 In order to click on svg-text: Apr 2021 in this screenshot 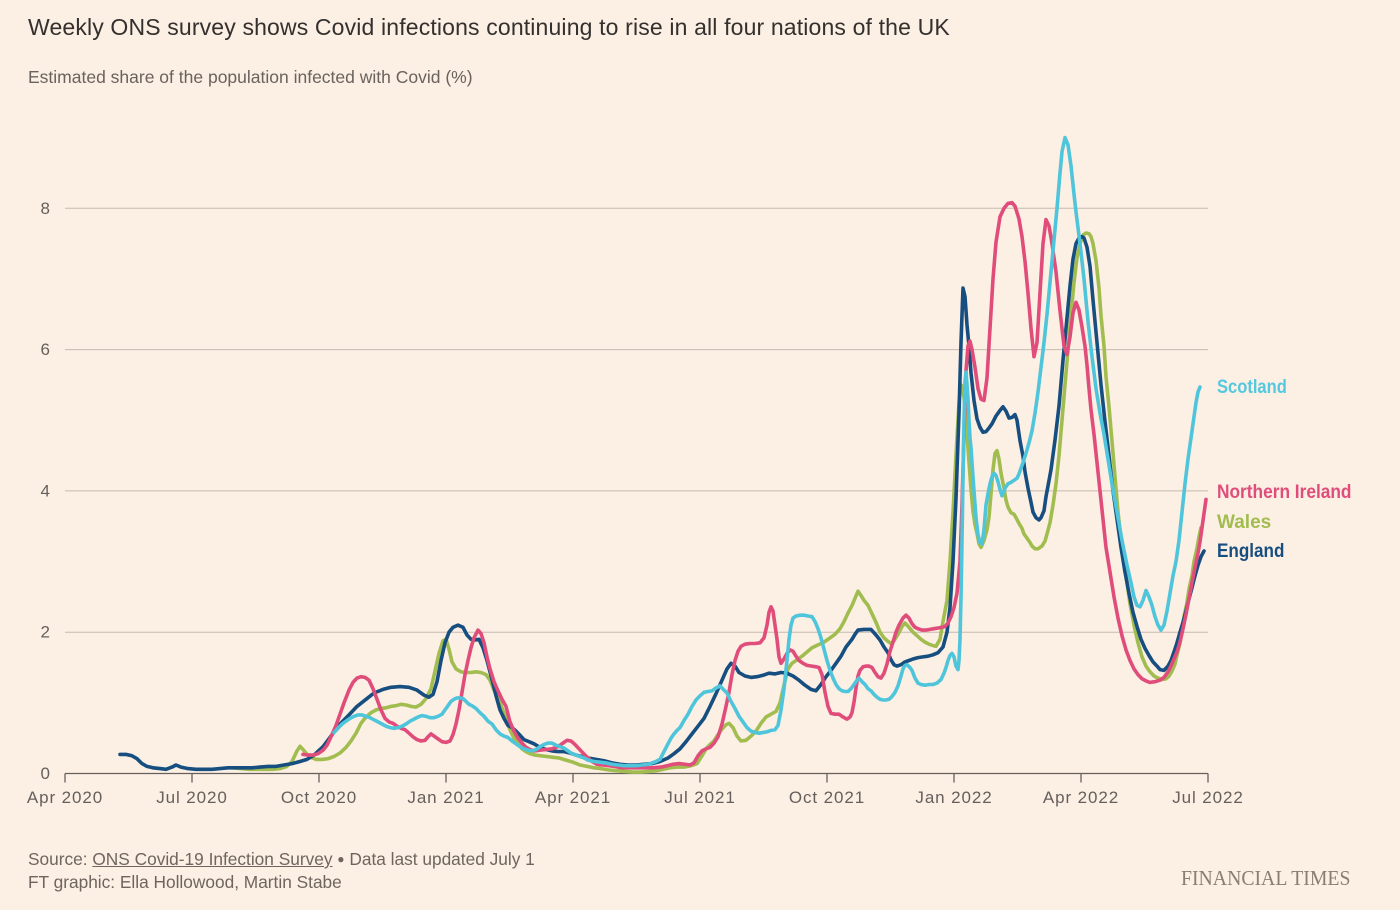, I will do `click(573, 797)`.